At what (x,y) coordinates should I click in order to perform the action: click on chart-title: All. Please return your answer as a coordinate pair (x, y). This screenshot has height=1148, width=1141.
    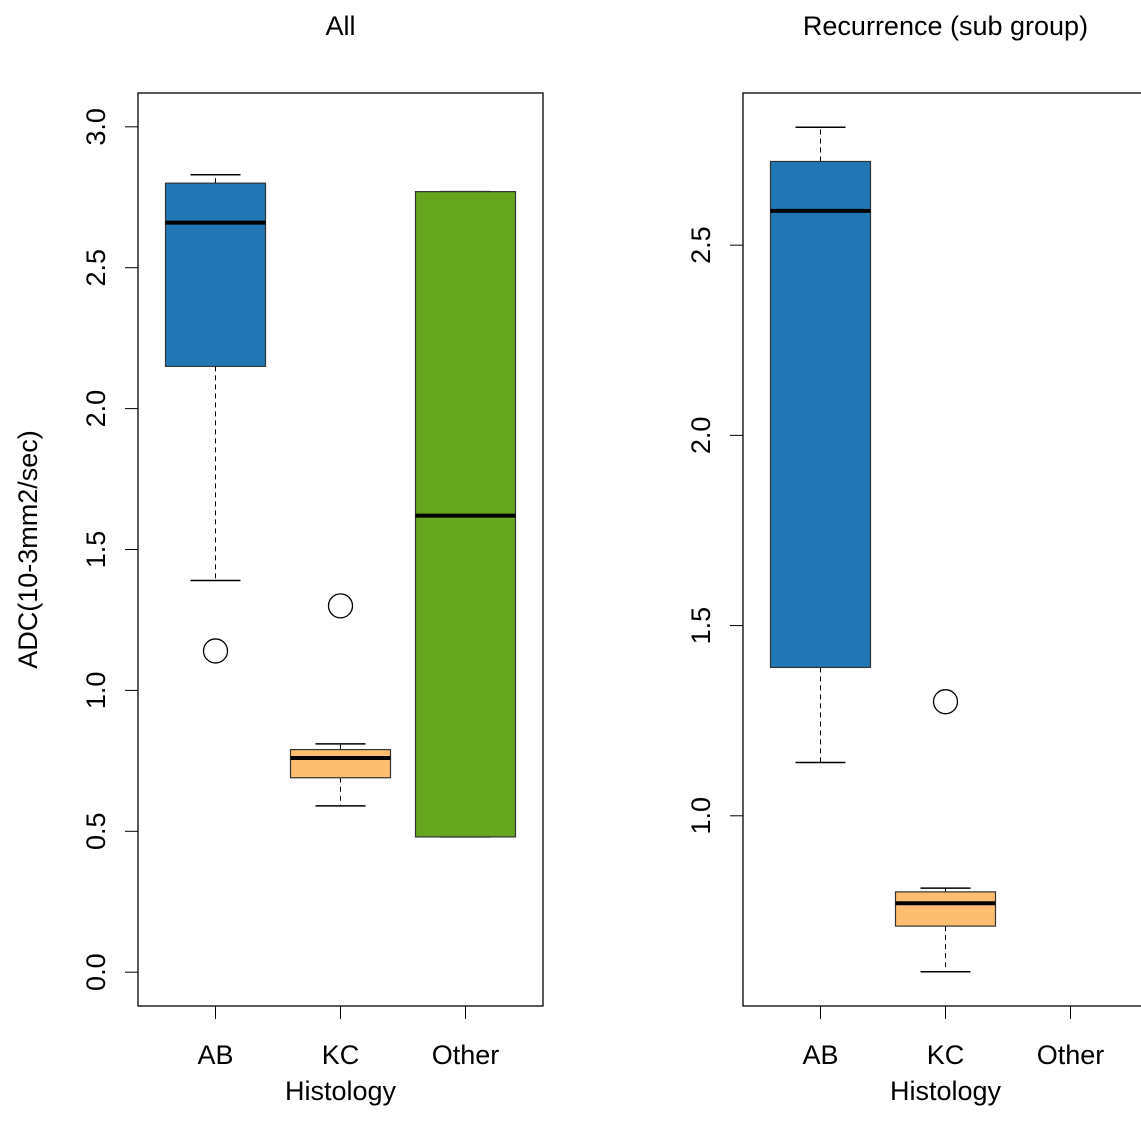
    Looking at the image, I should click on (340, 26).